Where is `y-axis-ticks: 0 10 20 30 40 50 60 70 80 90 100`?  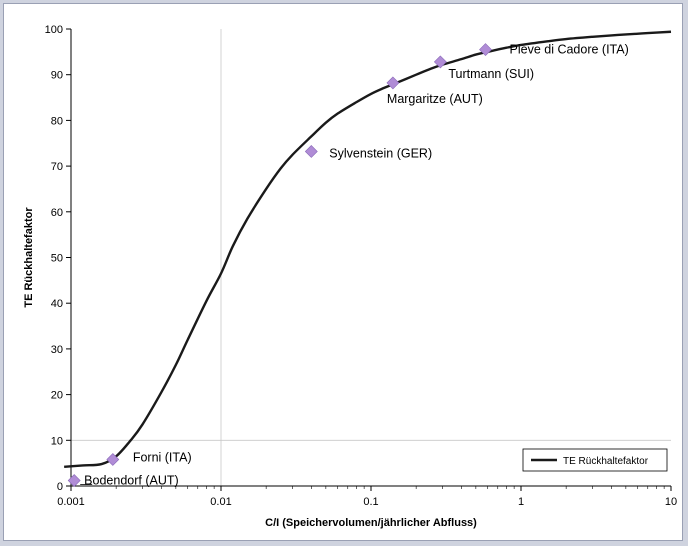
y-axis-ticks: 0 10 20 30 40 50 60 70 80 90 100 is located at coordinates (58, 258).